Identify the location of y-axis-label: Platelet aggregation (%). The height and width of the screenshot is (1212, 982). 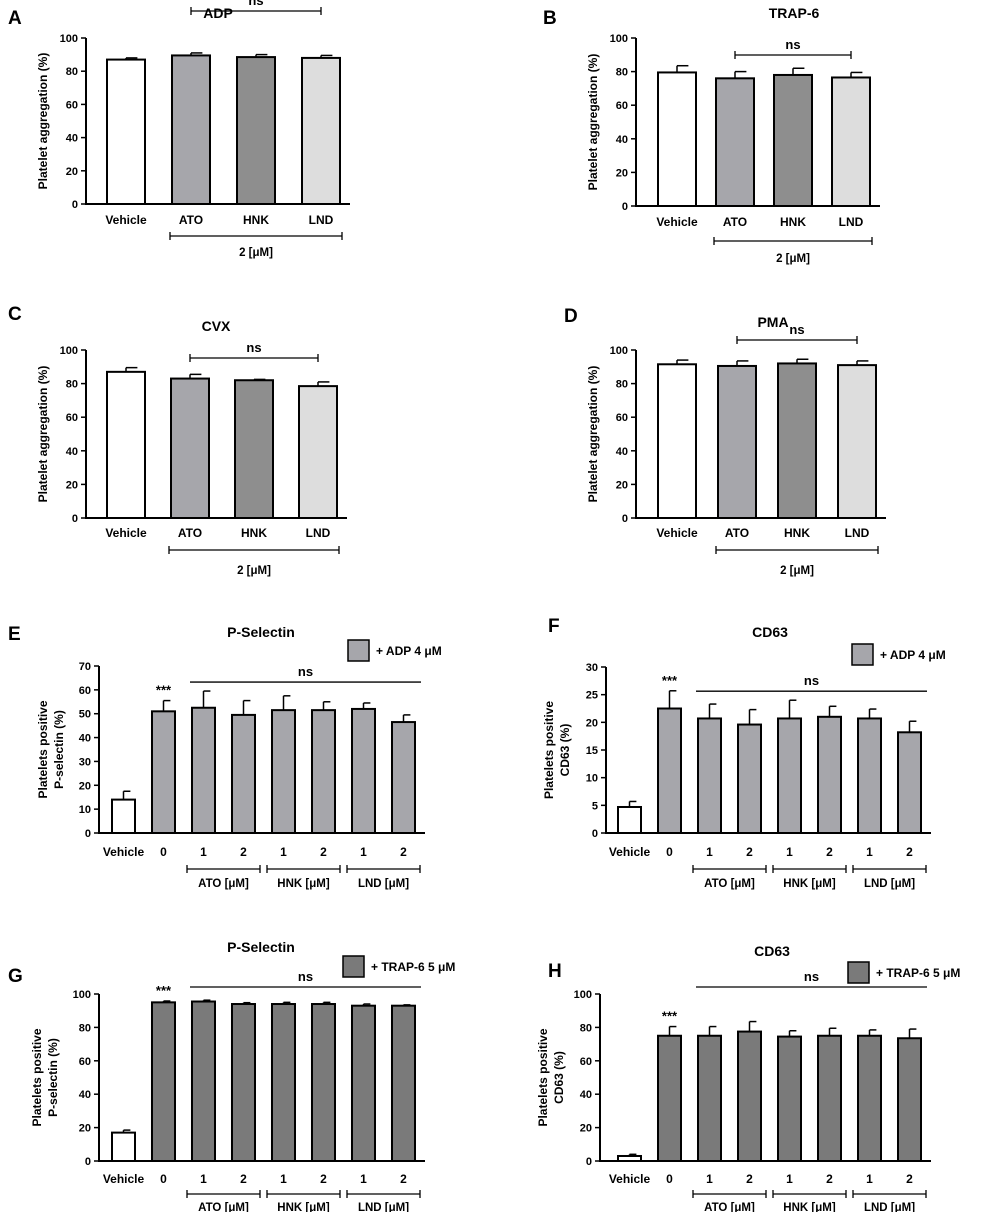
(43, 434).